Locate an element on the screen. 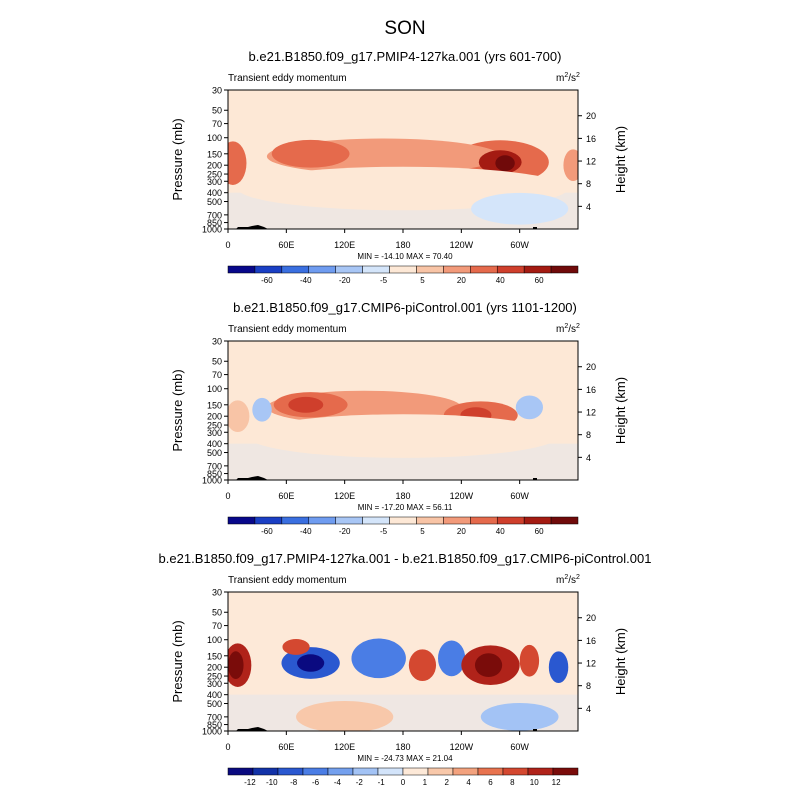 The height and width of the screenshot is (800, 800). colorbar-label: 2 is located at coordinates (447, 782).